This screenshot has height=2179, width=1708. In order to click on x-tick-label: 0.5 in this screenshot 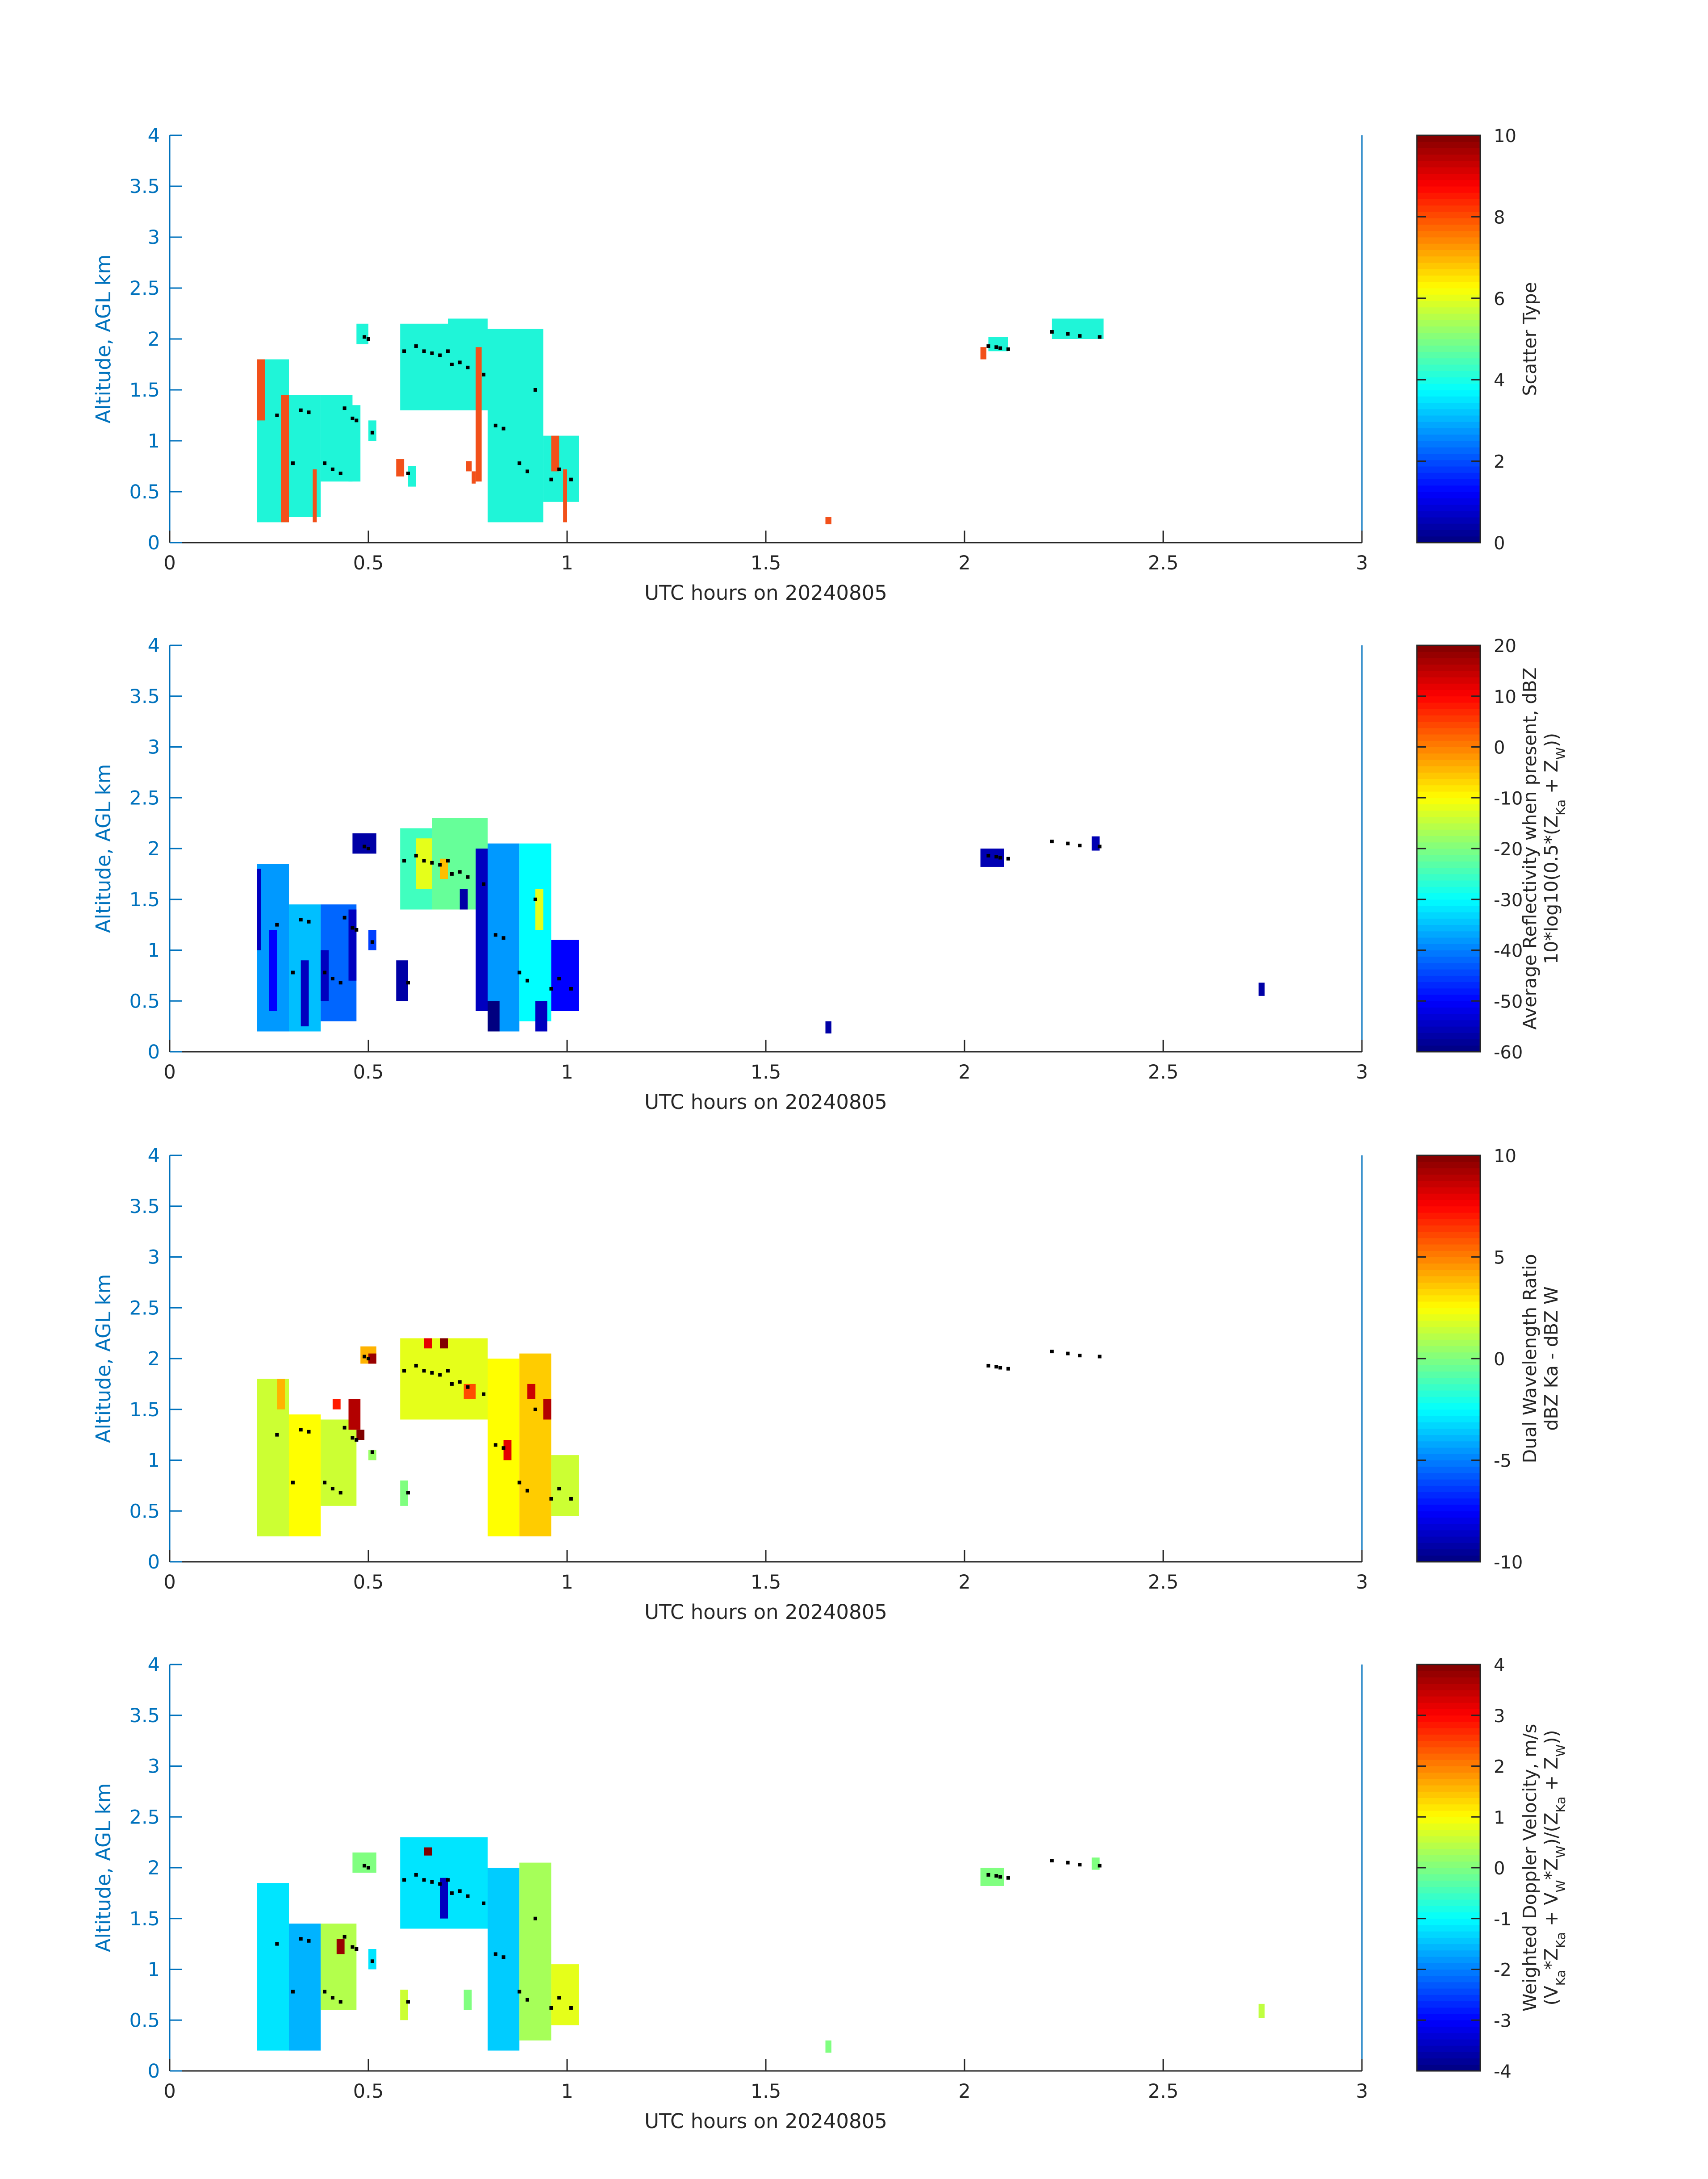, I will do `click(368, 1072)`.